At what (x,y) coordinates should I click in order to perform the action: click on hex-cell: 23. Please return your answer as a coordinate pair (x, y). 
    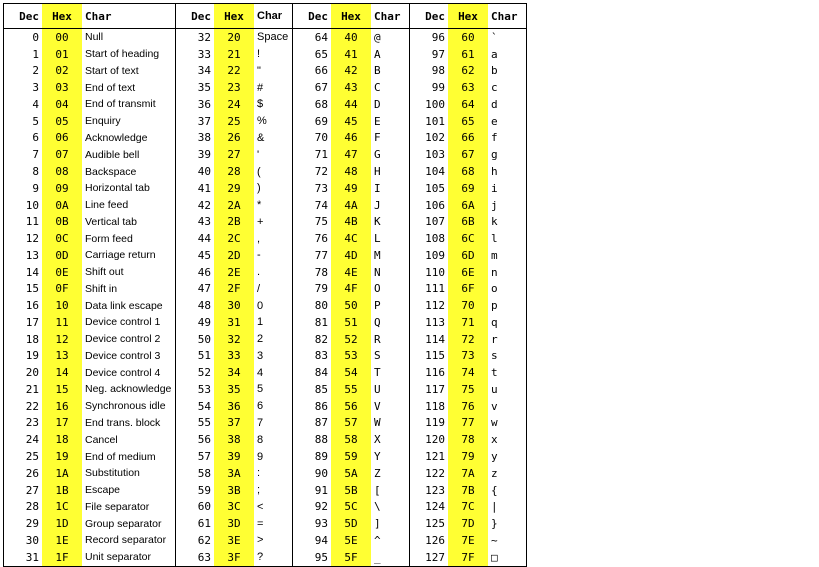
    Looking at the image, I should click on (234, 88).